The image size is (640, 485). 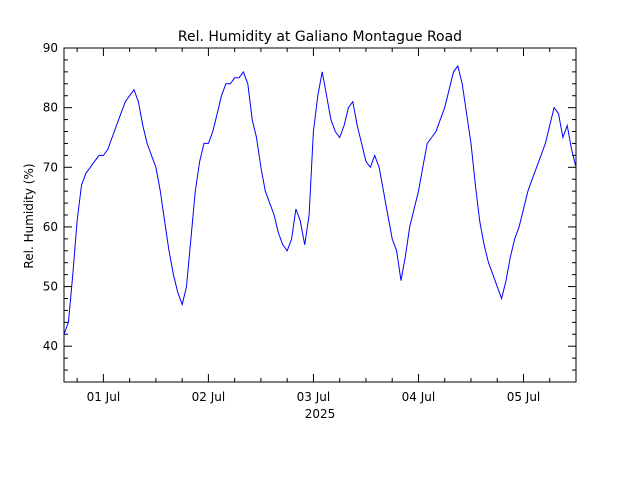 What do you see at coordinates (50, 167) in the screenshot?
I see `y-tick-label: 70` at bounding box center [50, 167].